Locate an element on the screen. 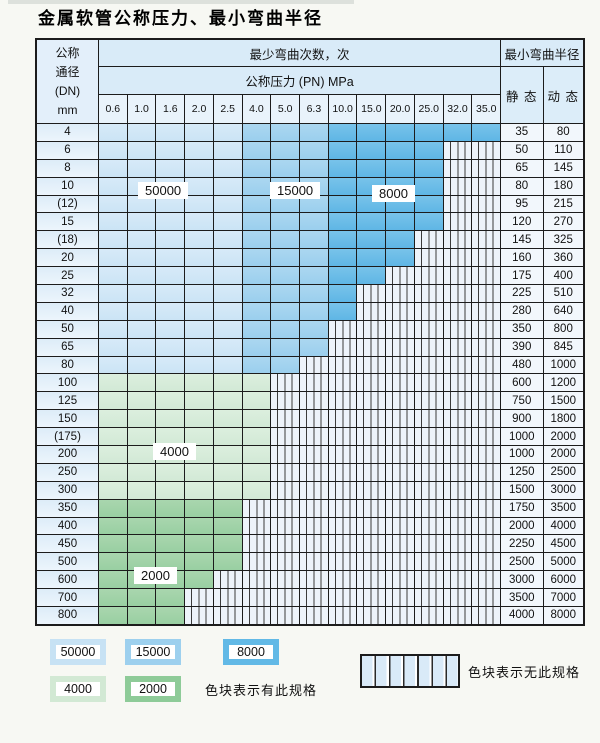 The height and width of the screenshot is (743, 600). table-row: 125 750 1500 is located at coordinates (310, 400).